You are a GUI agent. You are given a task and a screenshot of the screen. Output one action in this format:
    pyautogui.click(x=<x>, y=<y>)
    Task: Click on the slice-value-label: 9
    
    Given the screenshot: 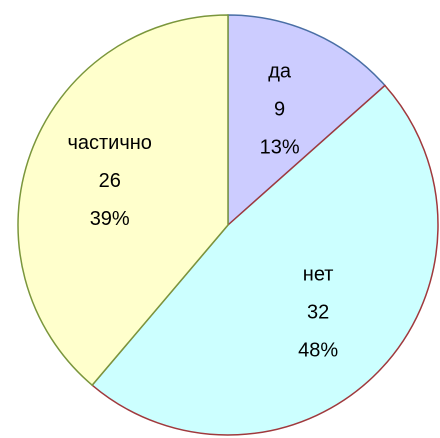 What is the action you would take?
    pyautogui.click(x=279, y=109)
    